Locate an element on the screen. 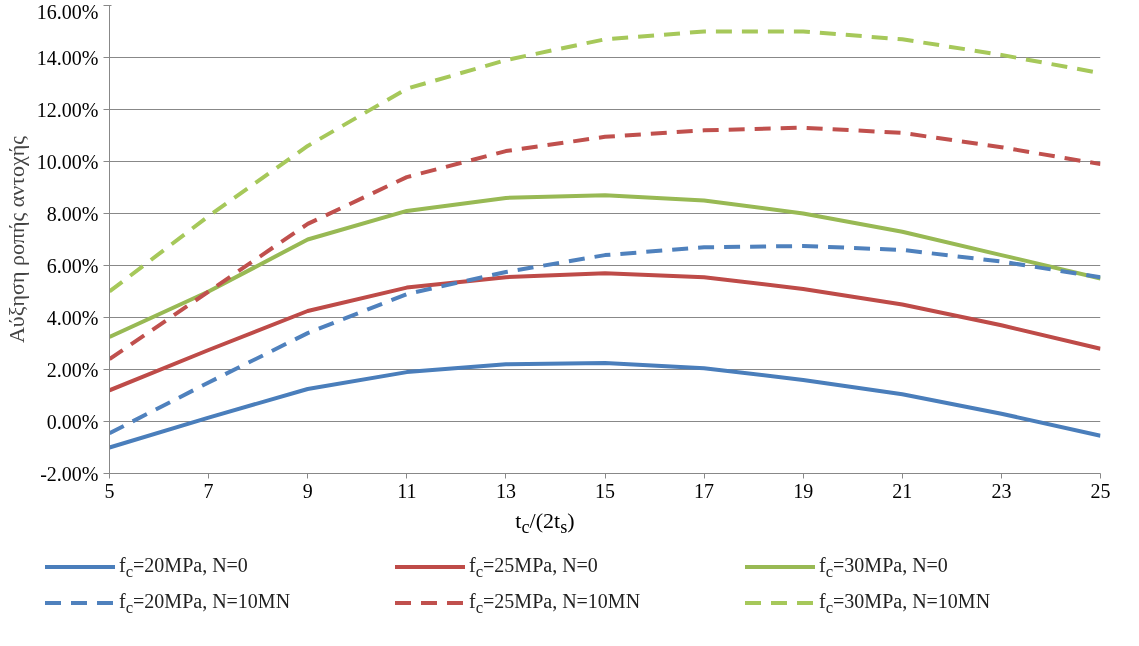 Image resolution: width=1139 pixels, height=646 pixels. line-series is located at coordinates (605, 405).